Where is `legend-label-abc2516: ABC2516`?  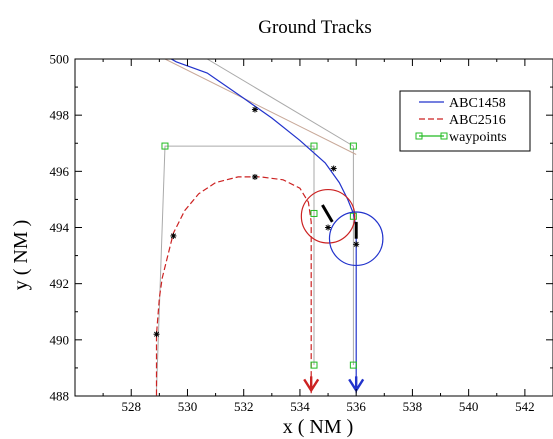 legend-label-abc2516: ABC2516 is located at coordinates (477, 120).